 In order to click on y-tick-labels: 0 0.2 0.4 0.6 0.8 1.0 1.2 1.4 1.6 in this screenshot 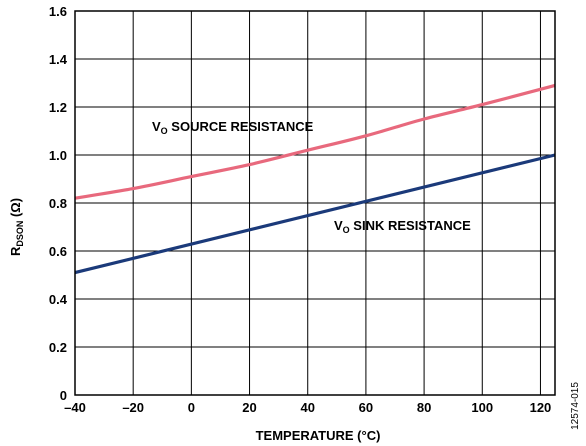, I will do `click(58, 203)`.